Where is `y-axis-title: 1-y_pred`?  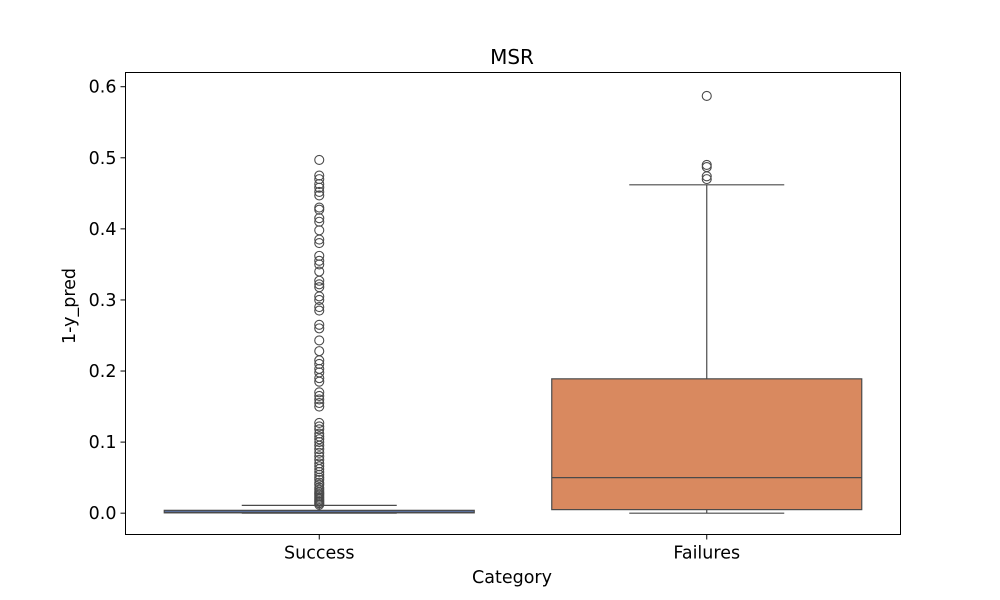
y-axis-title: 1-y_pred is located at coordinates (70, 306).